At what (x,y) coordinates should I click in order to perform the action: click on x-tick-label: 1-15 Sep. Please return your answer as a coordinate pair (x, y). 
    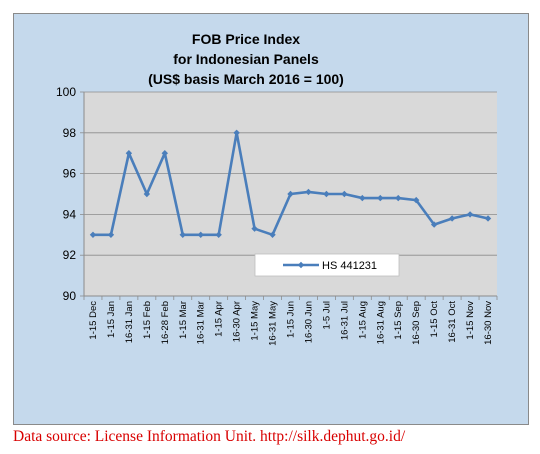
    Looking at the image, I should click on (398, 320).